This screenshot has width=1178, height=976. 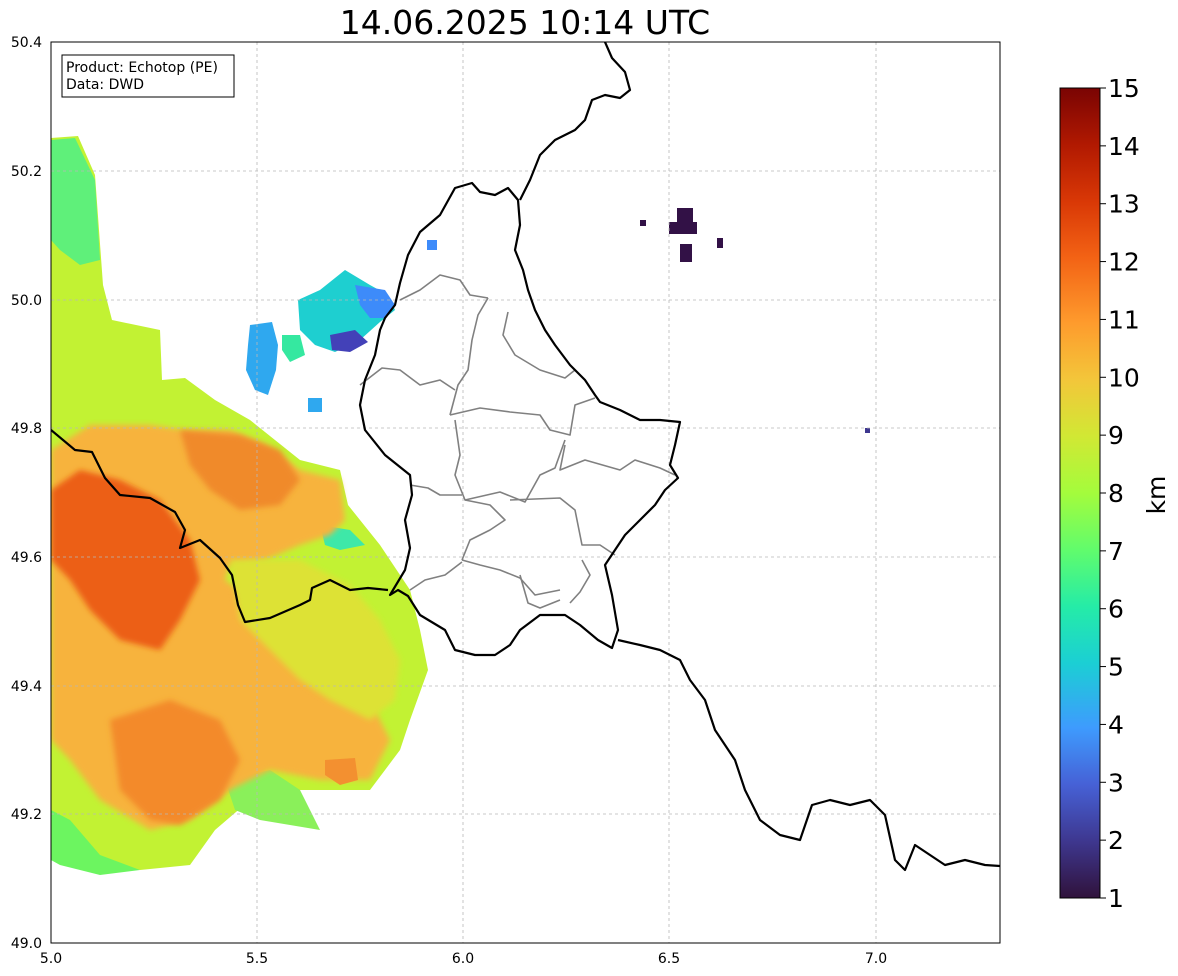 I want to click on lat-tick-label: 50.4, so click(x=26, y=43).